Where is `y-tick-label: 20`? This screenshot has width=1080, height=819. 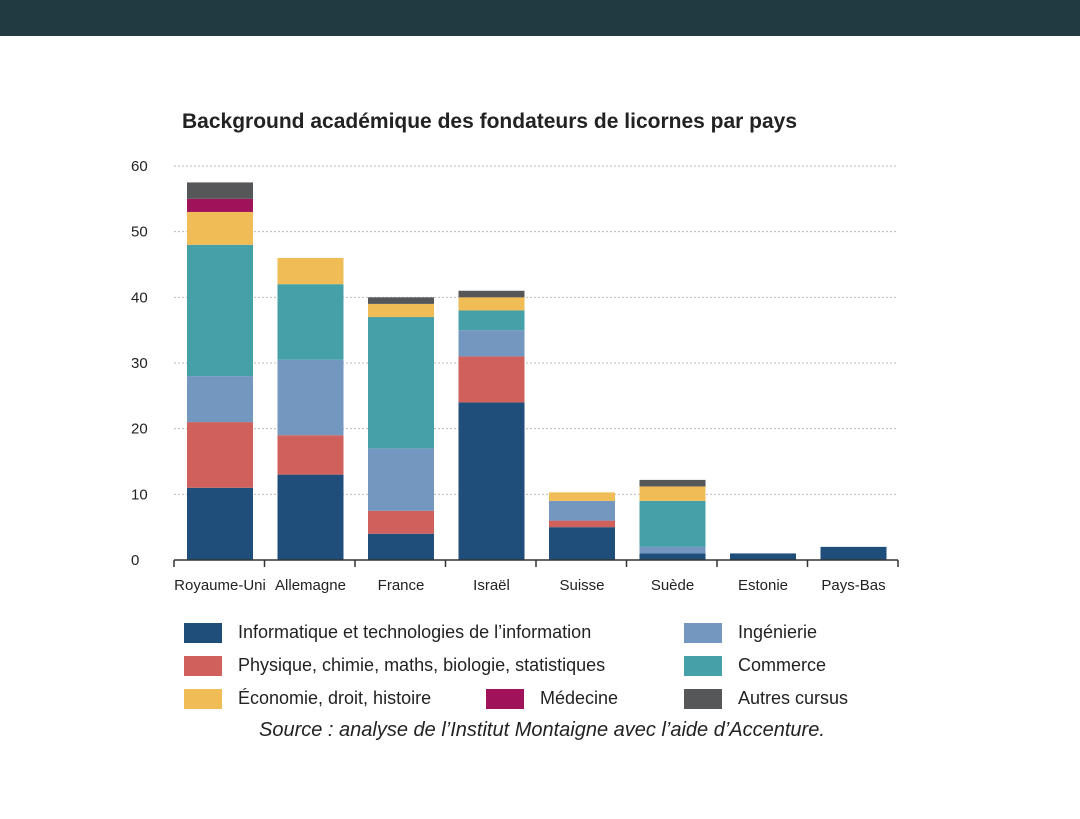
y-tick-label: 20 is located at coordinates (139, 429).